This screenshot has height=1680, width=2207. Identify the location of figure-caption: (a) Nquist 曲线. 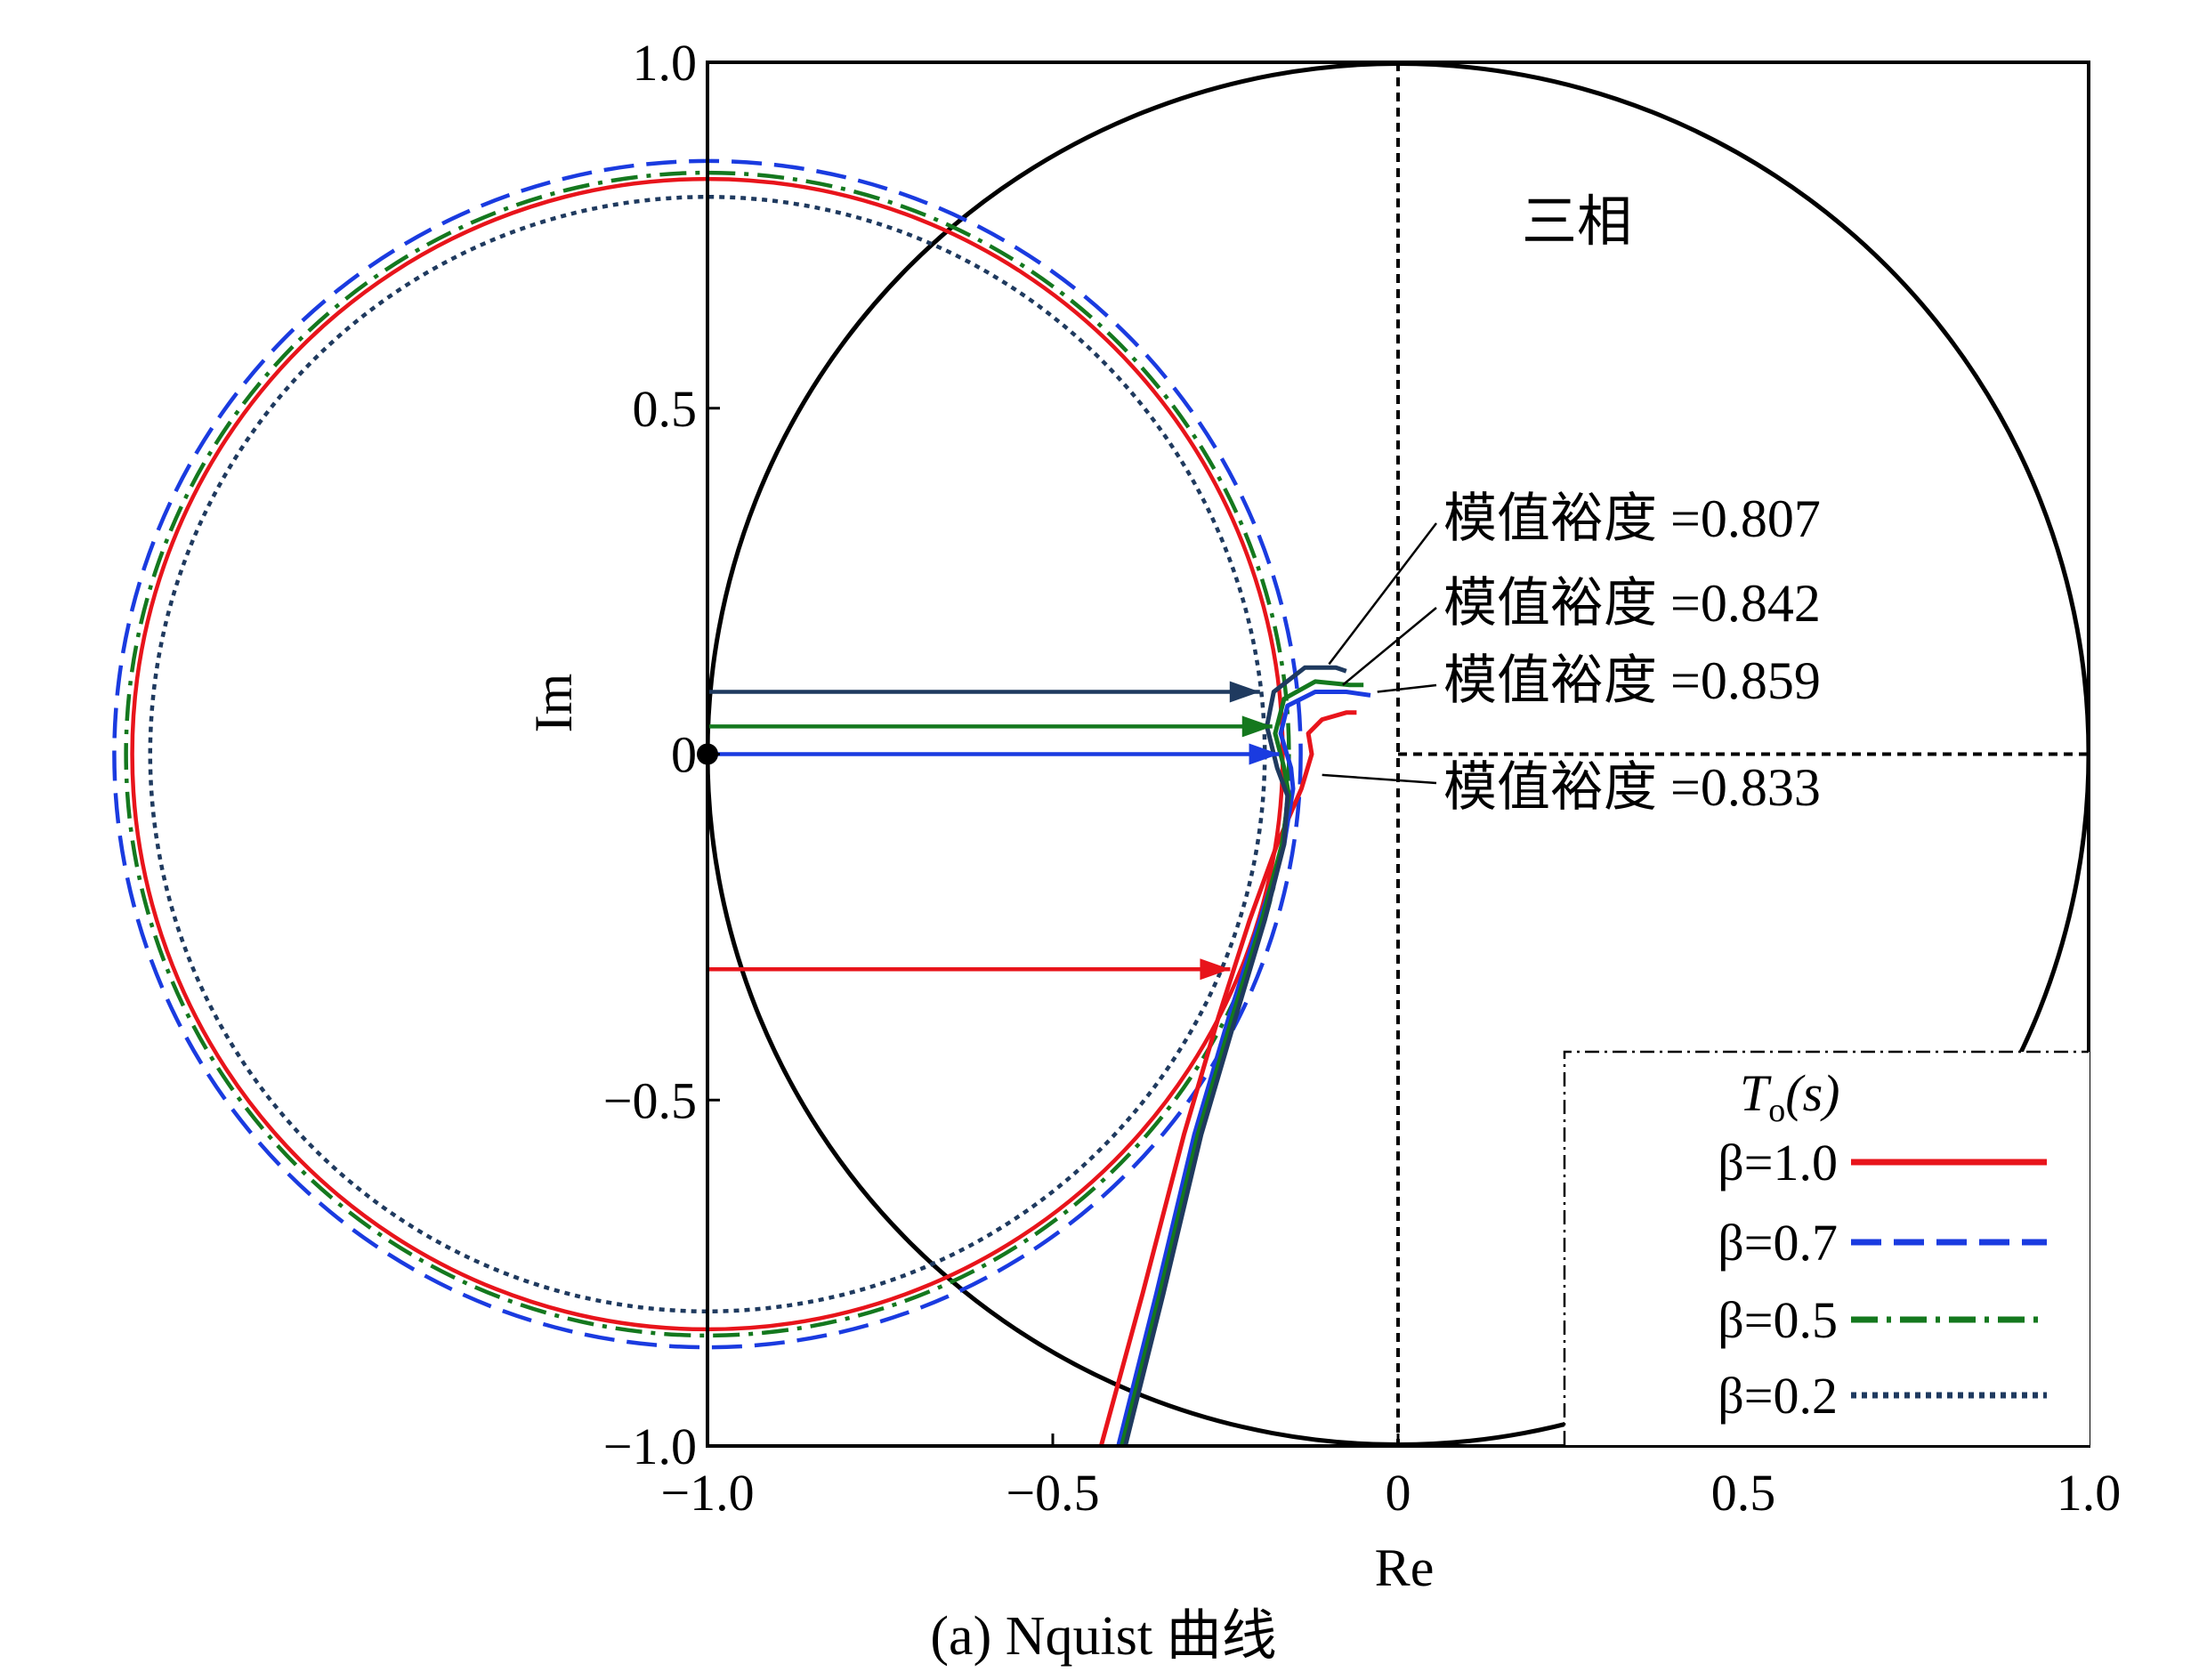
(1103, 1636).